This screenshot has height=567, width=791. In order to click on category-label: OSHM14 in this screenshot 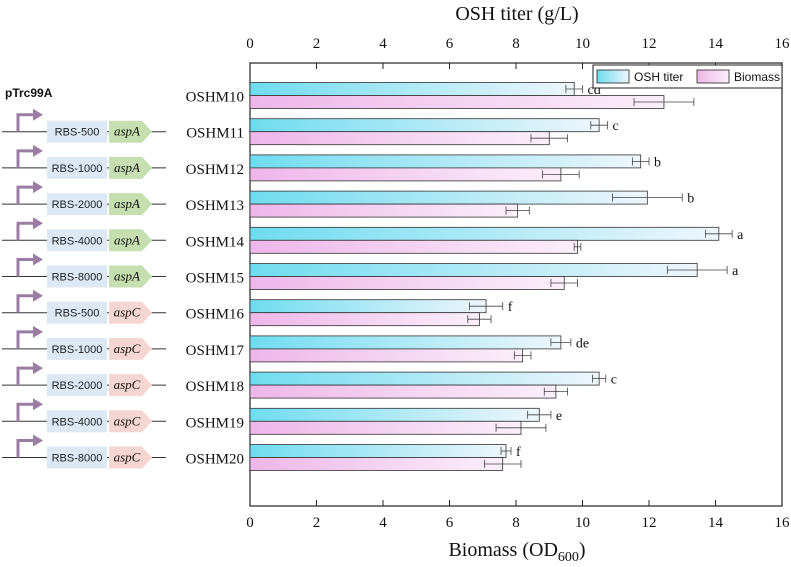, I will do `click(215, 242)`.